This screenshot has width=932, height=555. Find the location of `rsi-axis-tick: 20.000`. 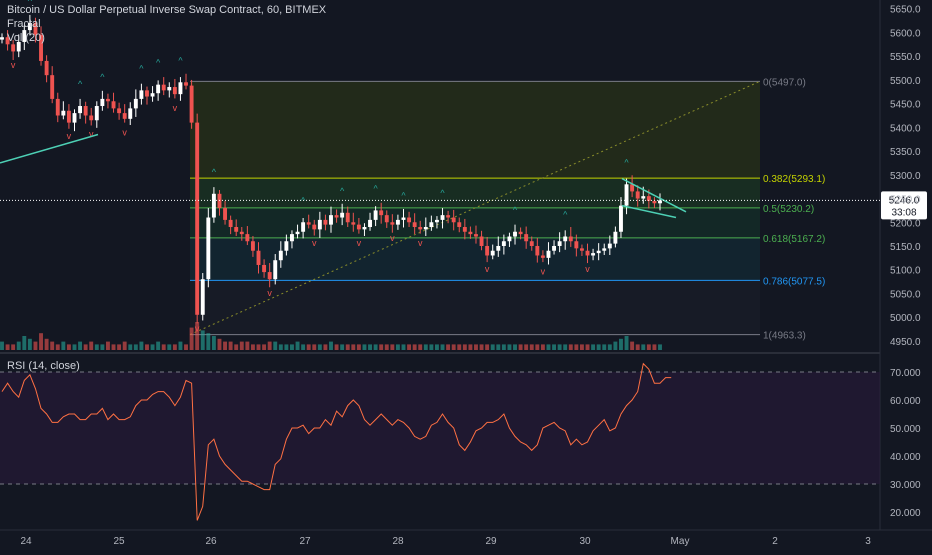

rsi-axis-tick: 20.000 is located at coordinates (905, 513).